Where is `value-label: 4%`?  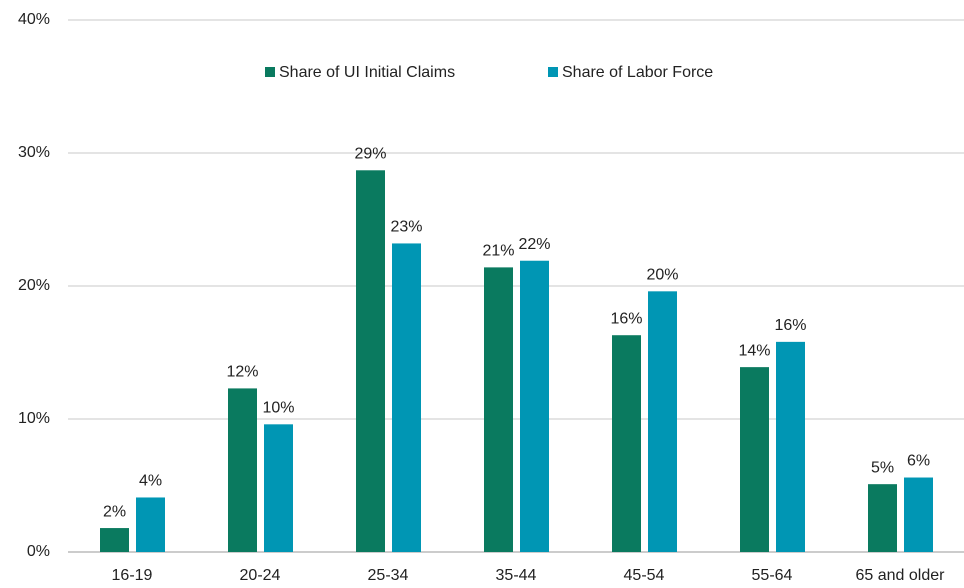
value-label: 4% is located at coordinates (150, 481).